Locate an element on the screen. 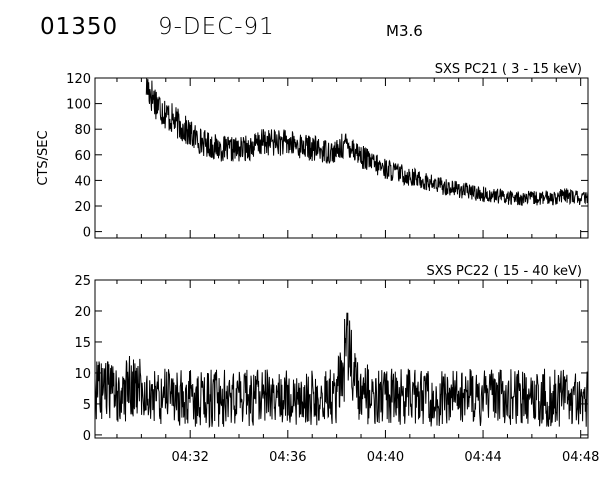 The image size is (600, 480). y-tick-label: 25 is located at coordinates (82, 281).